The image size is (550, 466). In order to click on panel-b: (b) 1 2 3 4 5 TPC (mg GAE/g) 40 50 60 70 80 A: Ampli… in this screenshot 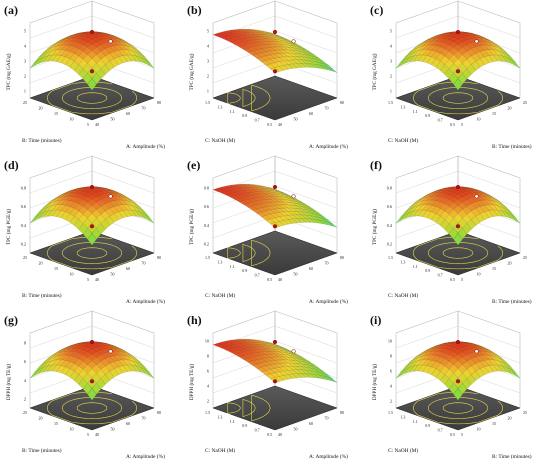, I will do `click(267, 75)`.